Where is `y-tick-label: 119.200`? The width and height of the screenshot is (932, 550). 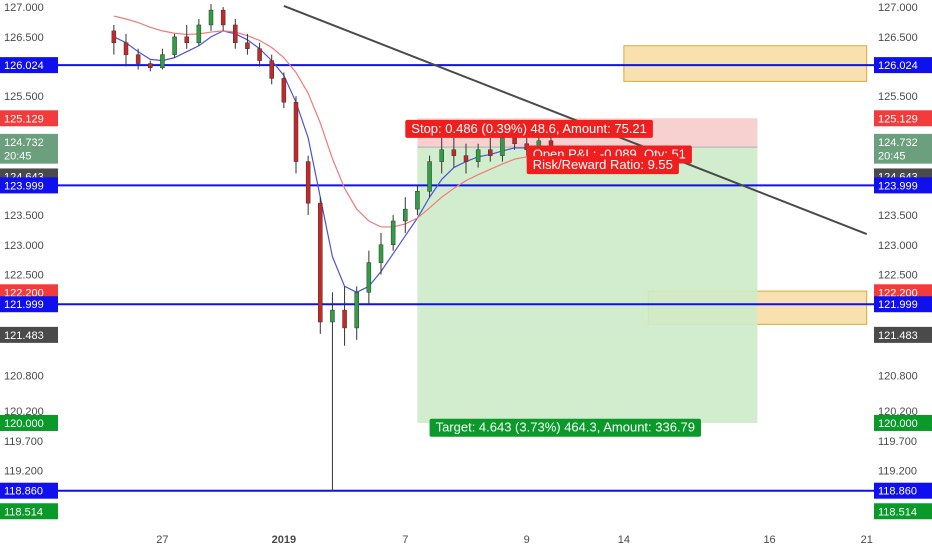
y-tick-label: 119.200 is located at coordinates (23, 472).